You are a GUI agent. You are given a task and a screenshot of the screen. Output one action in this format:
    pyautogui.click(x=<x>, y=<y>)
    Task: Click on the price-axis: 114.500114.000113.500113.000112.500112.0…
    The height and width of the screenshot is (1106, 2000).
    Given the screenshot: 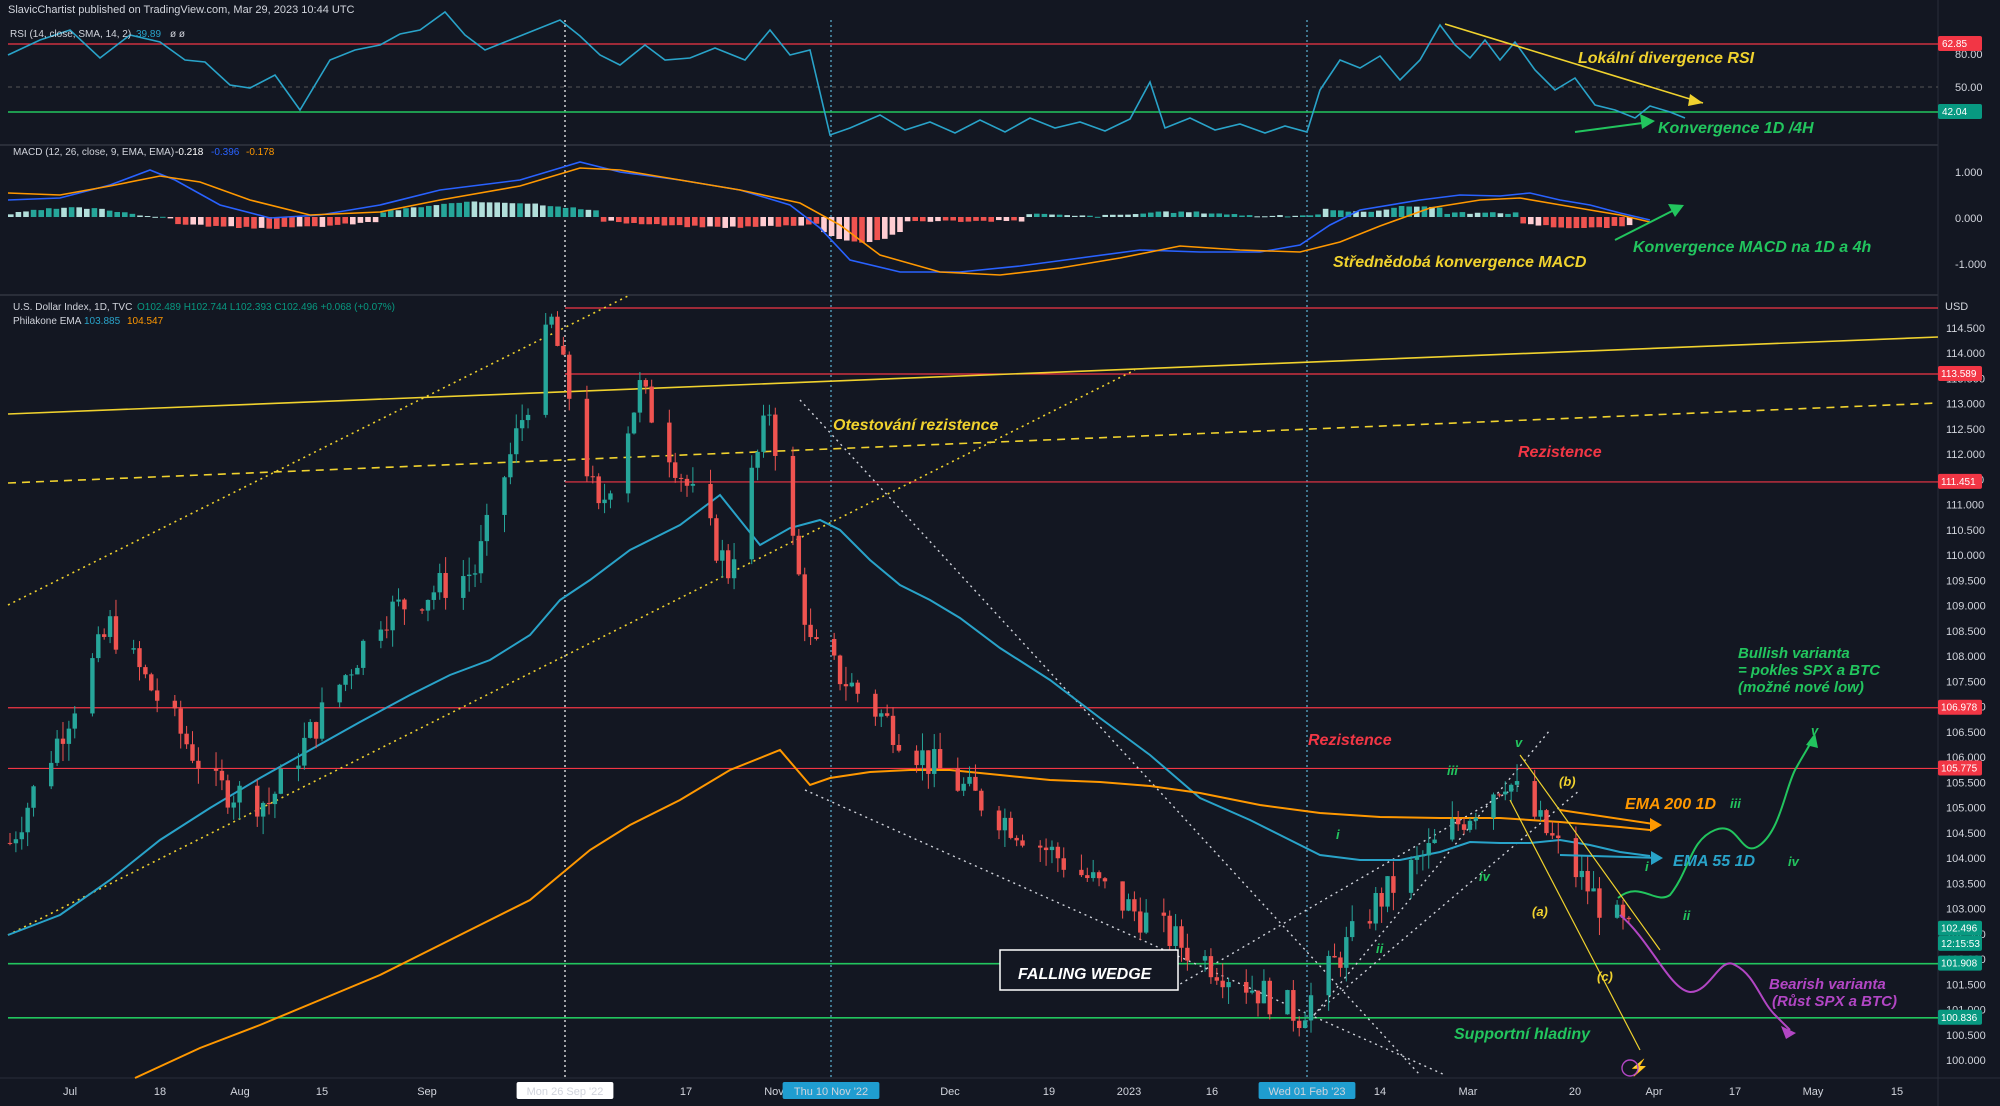 What is the action you would take?
    pyautogui.click(x=1966, y=695)
    